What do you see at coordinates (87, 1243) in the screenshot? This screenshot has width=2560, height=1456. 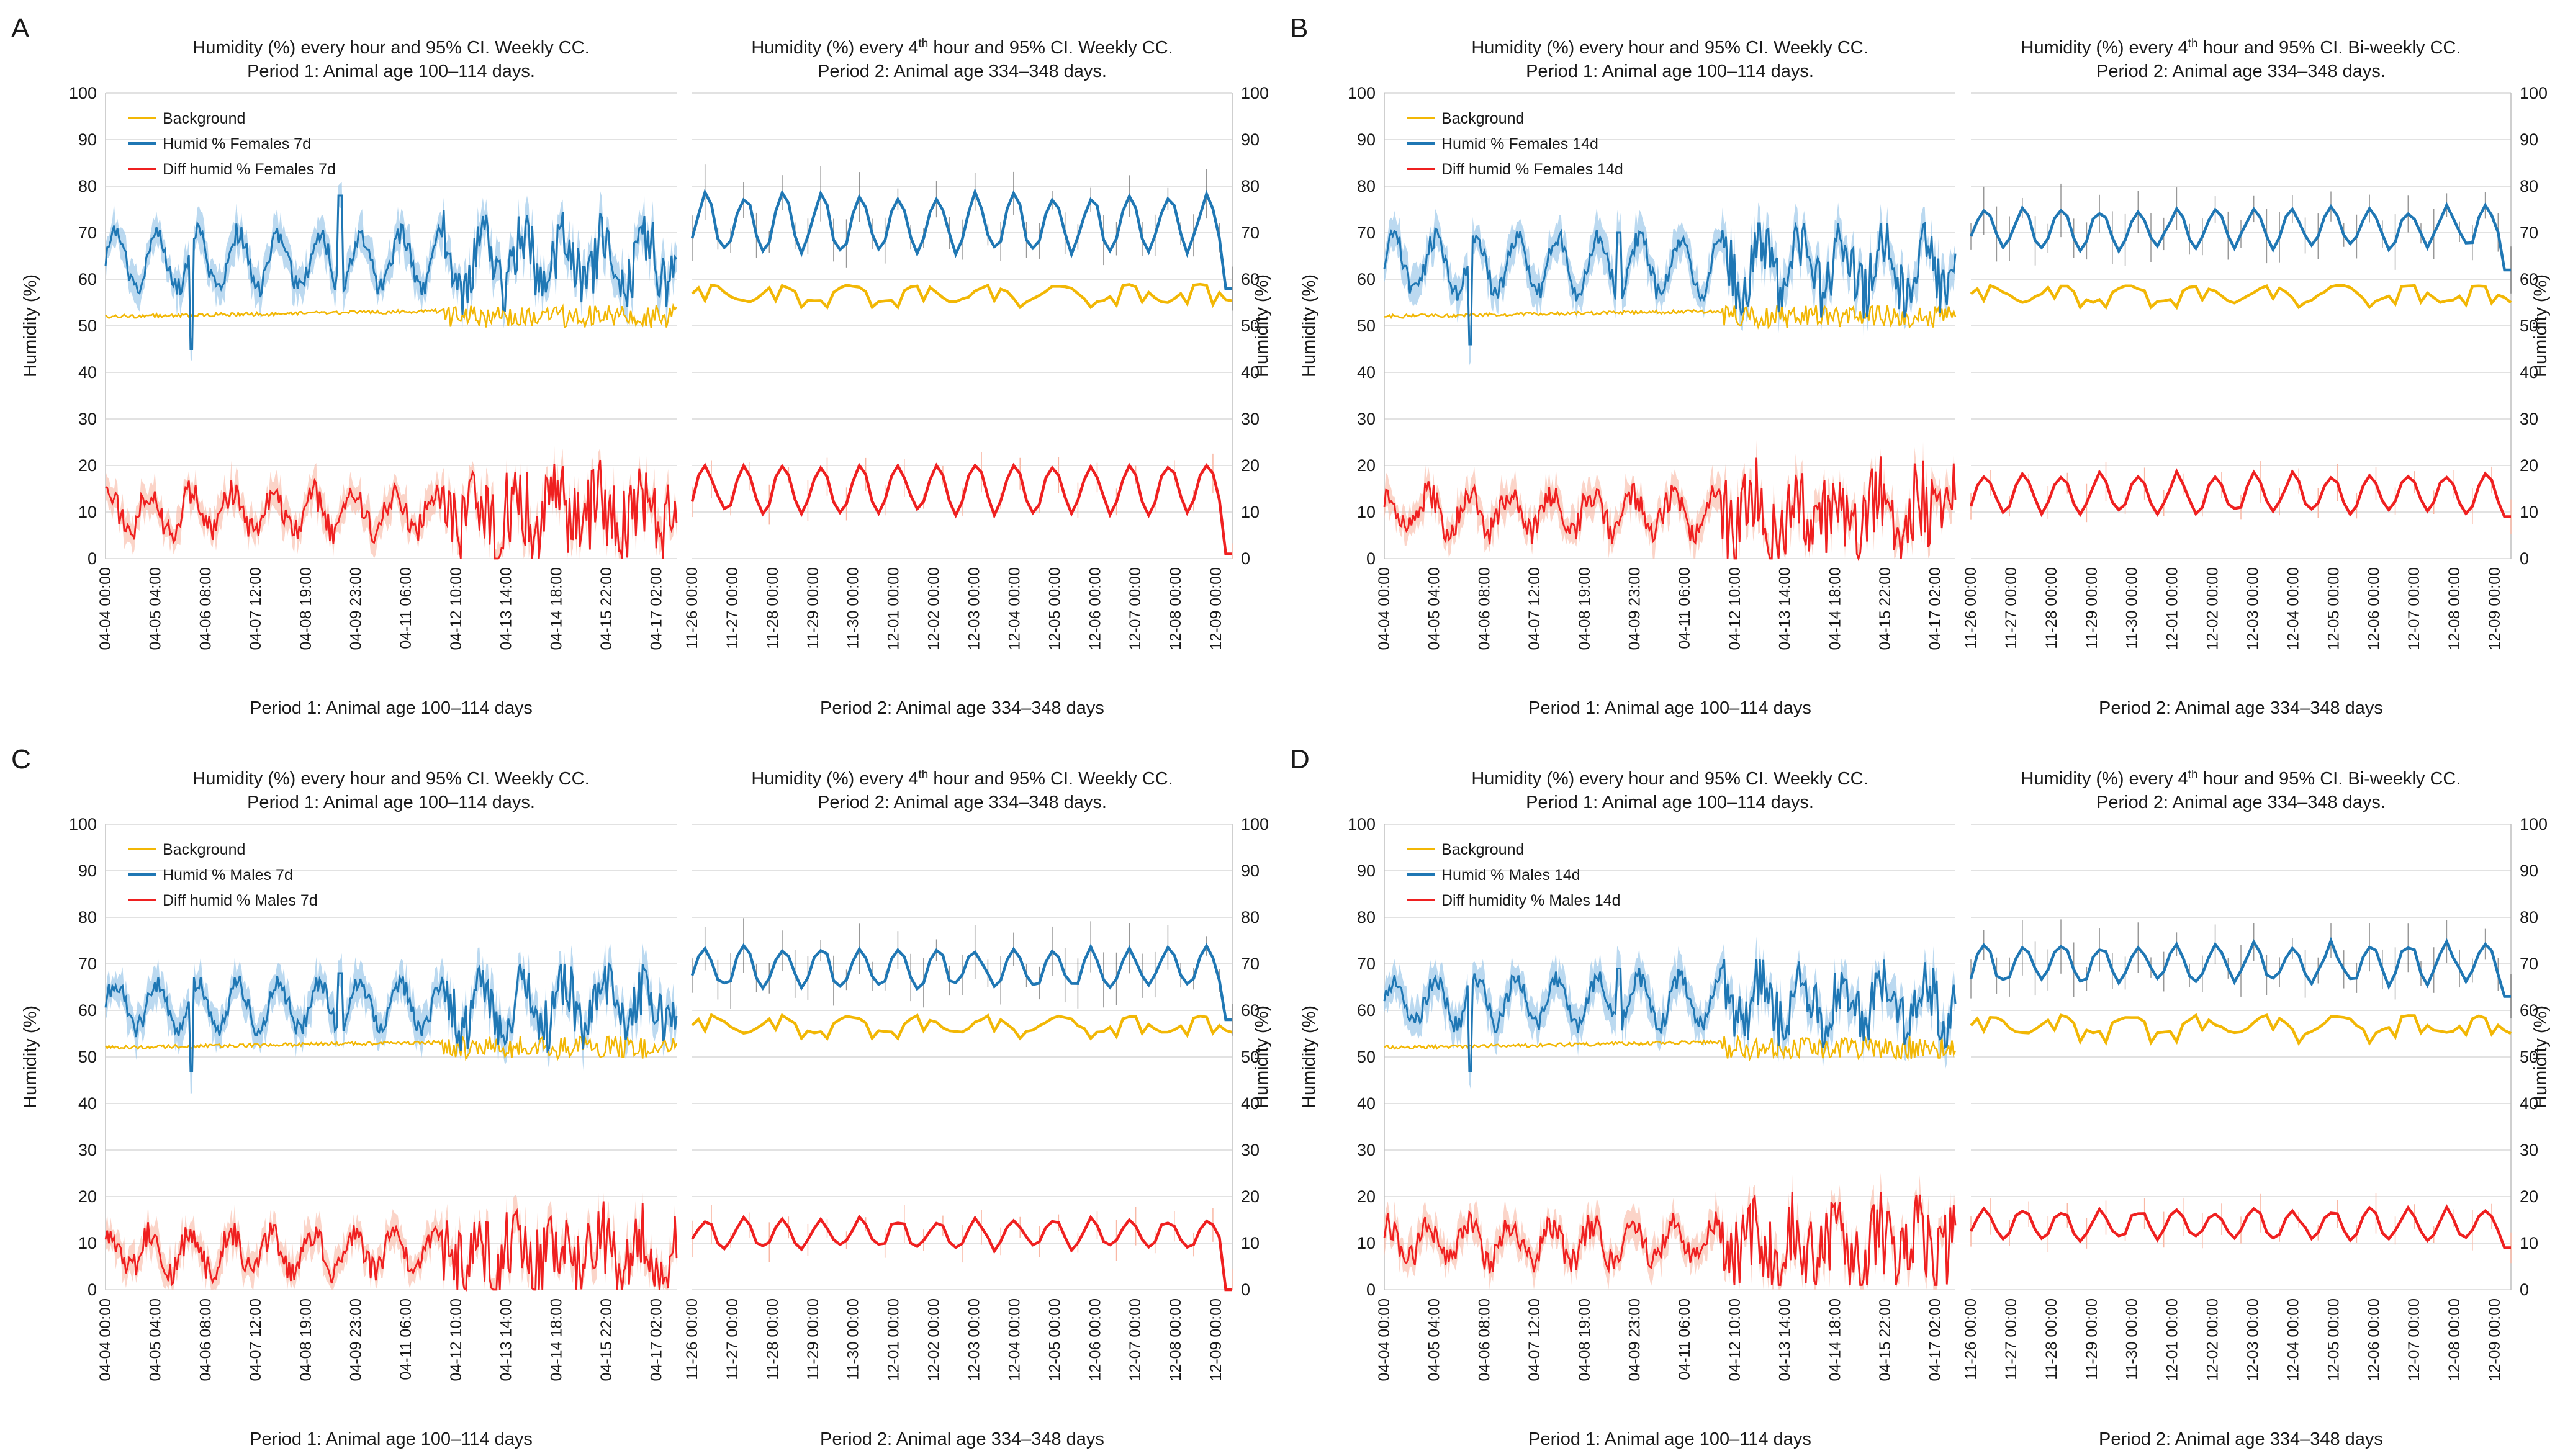 I see `y-tick-label-left: 10` at bounding box center [87, 1243].